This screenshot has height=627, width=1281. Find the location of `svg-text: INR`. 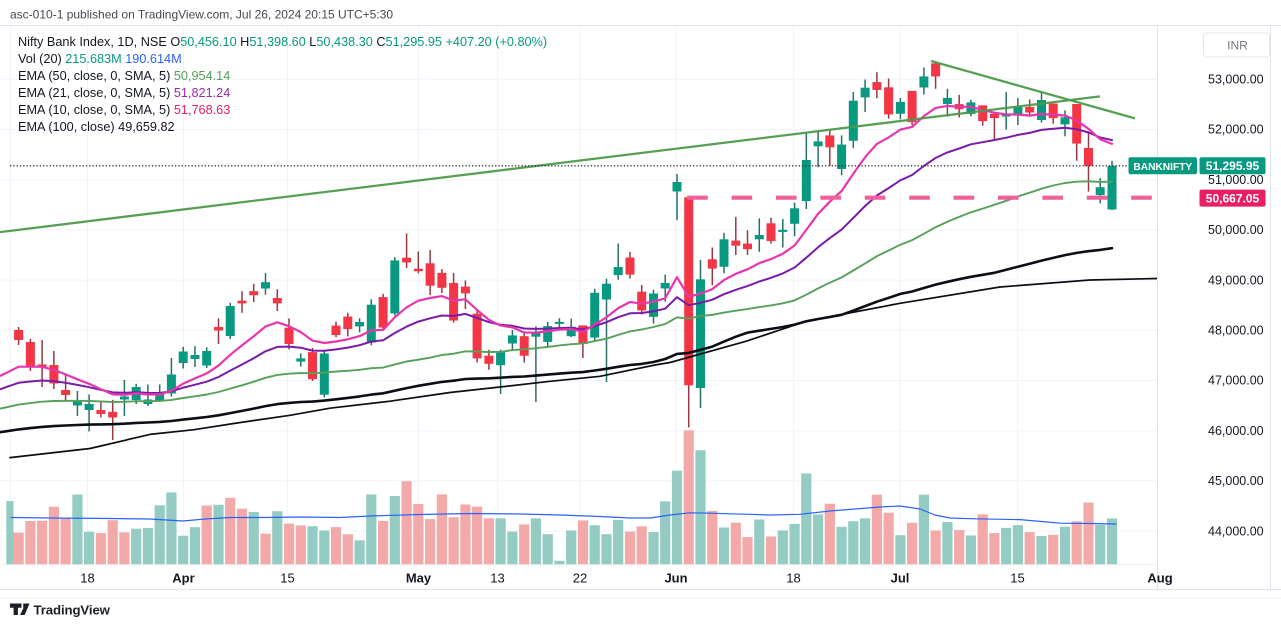

svg-text: INR is located at coordinates (1237, 46).